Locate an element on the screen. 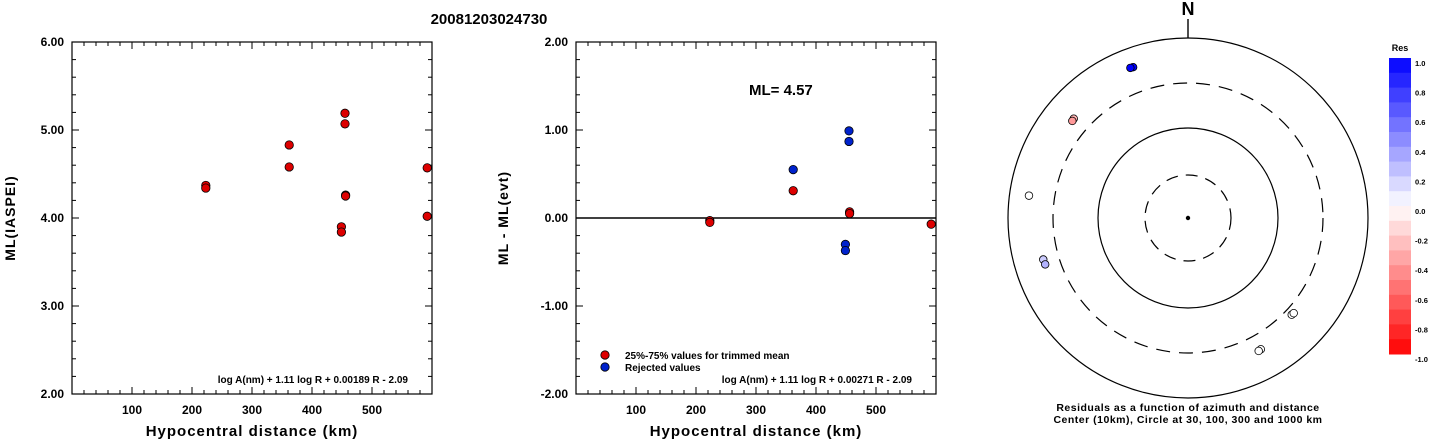  y-axis-label: ML - ML(evt) is located at coordinates (503, 218).